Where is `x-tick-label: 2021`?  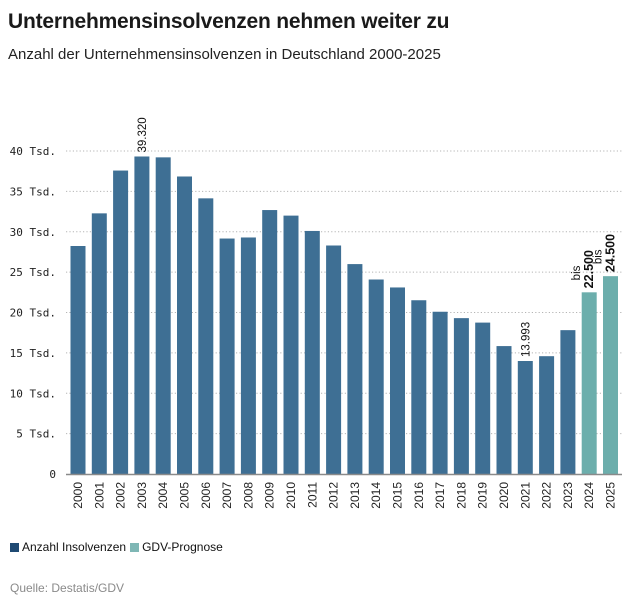
x-tick-label: 2021 is located at coordinates (525, 495).